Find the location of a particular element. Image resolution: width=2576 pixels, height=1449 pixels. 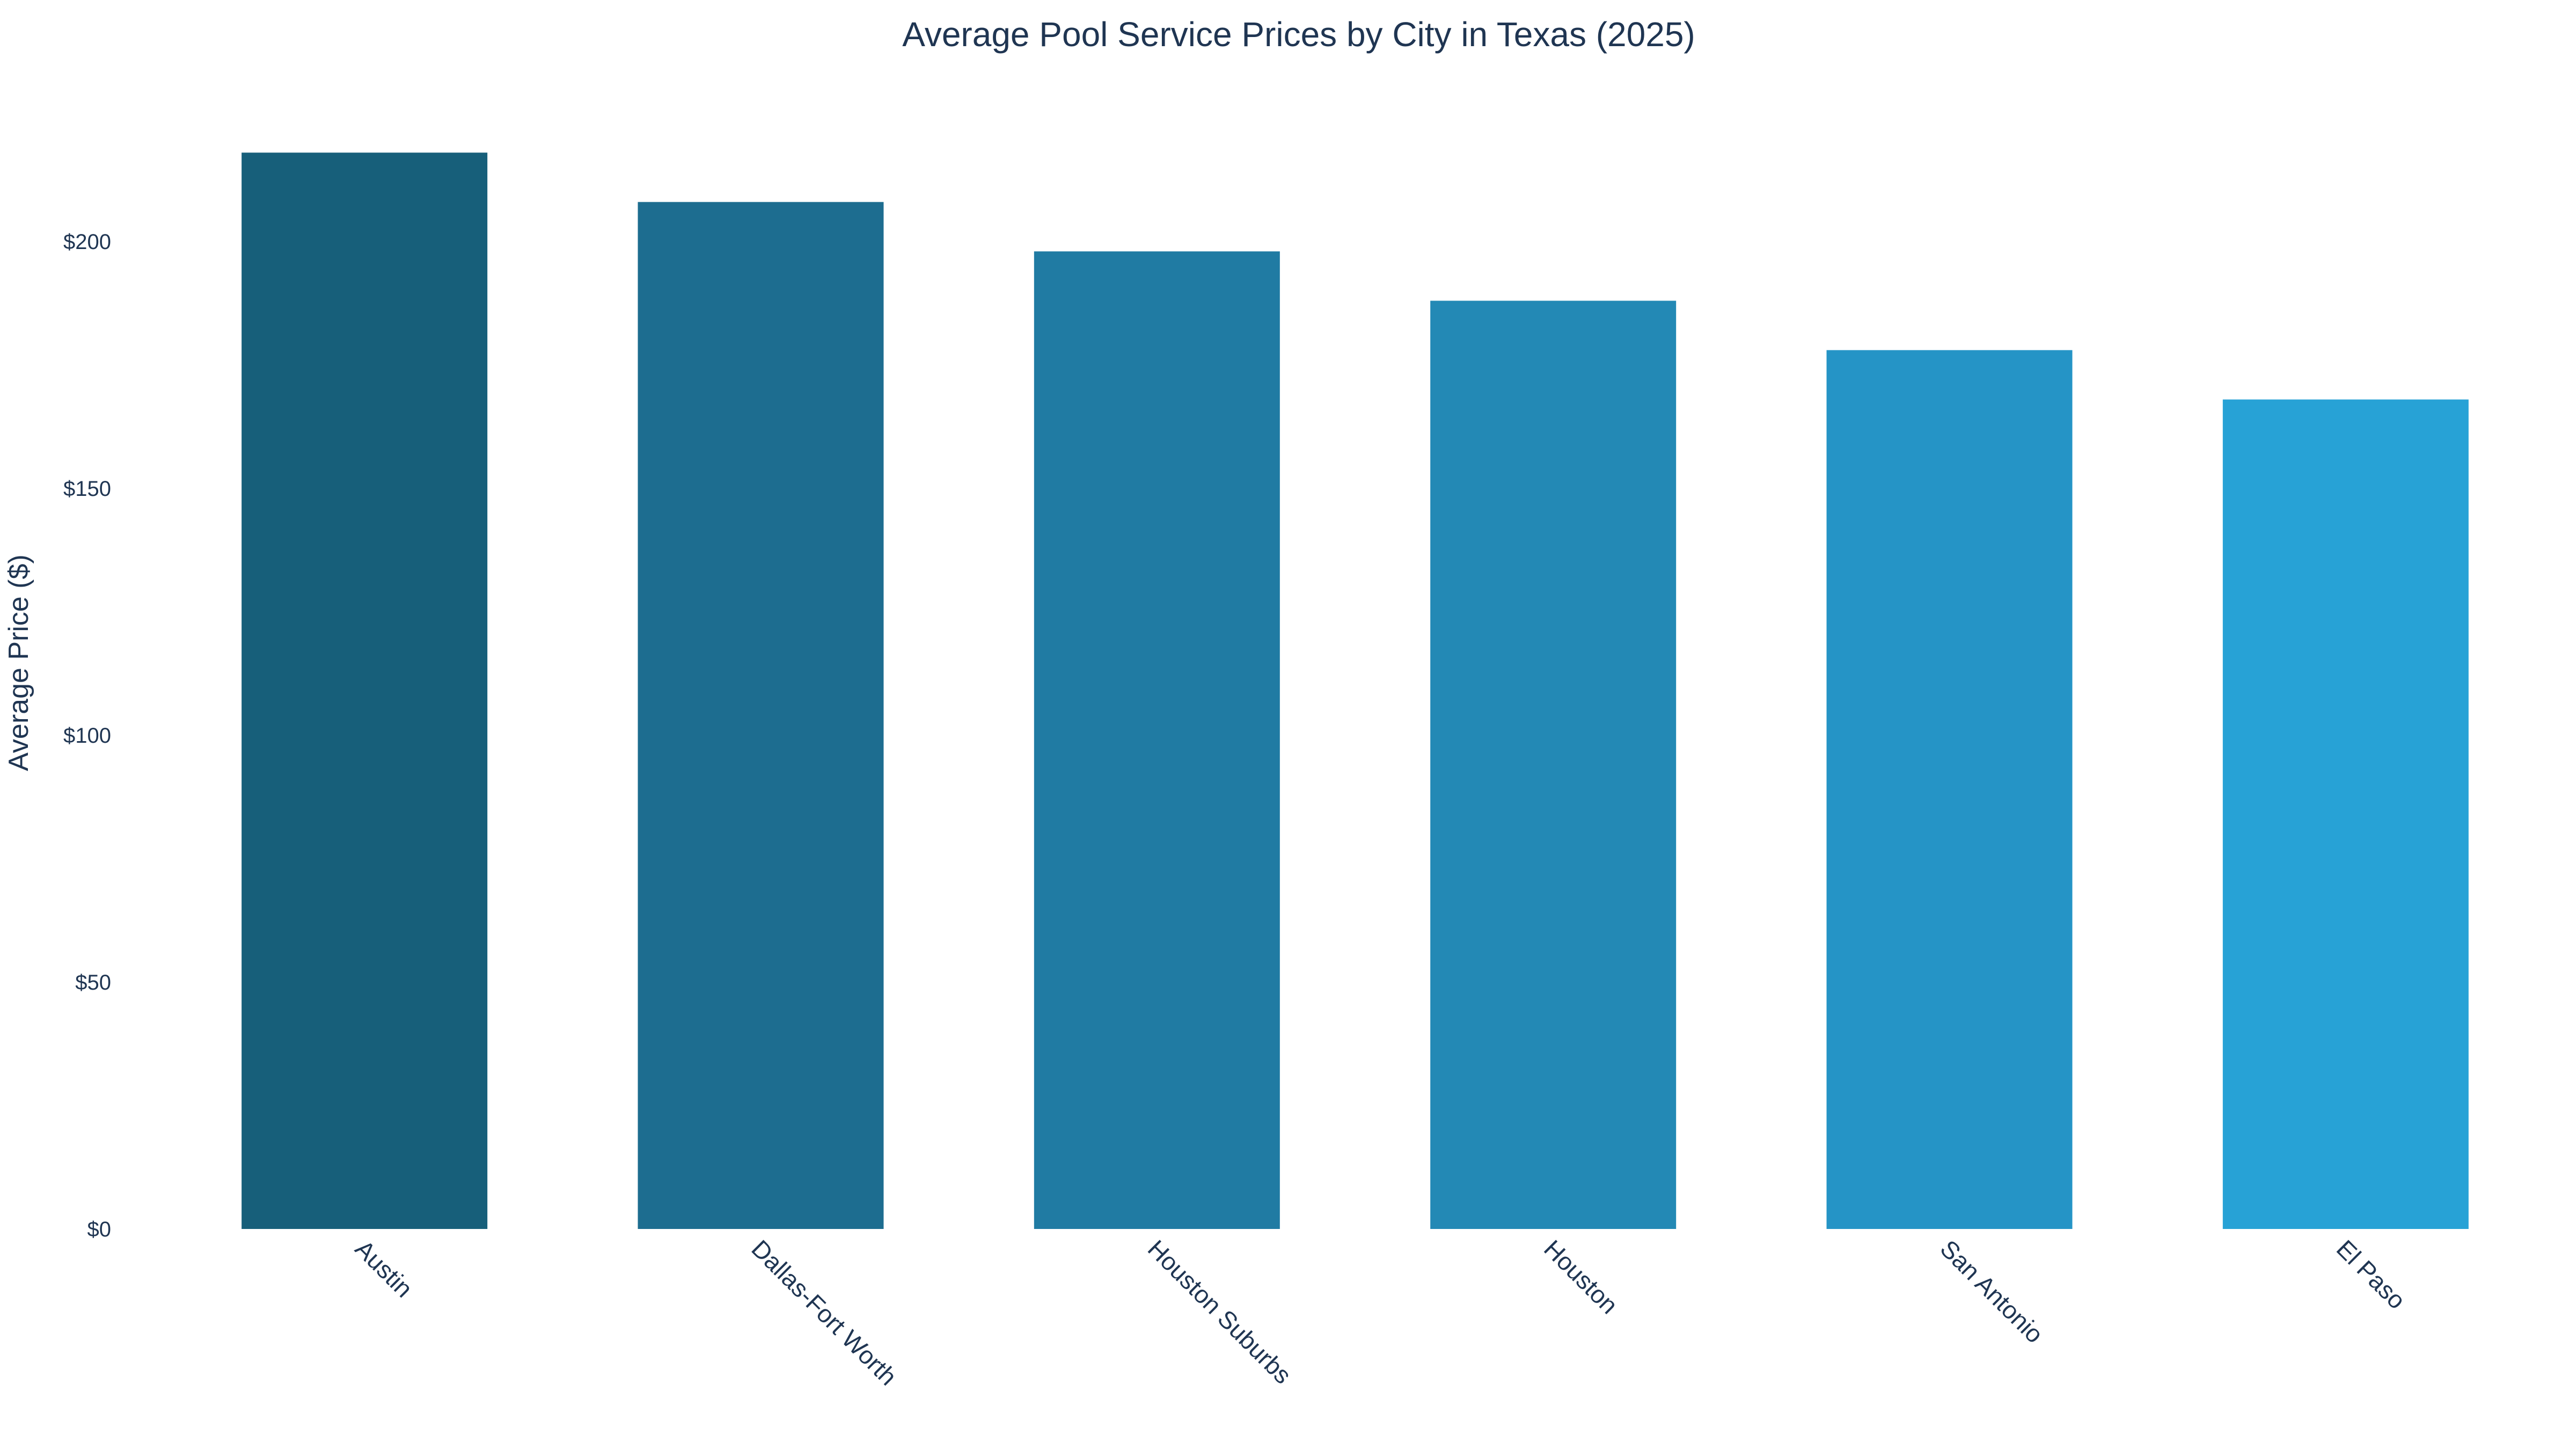

y-axis-ticks: $0 $50 $100 $150 $200 is located at coordinates (87, 735).